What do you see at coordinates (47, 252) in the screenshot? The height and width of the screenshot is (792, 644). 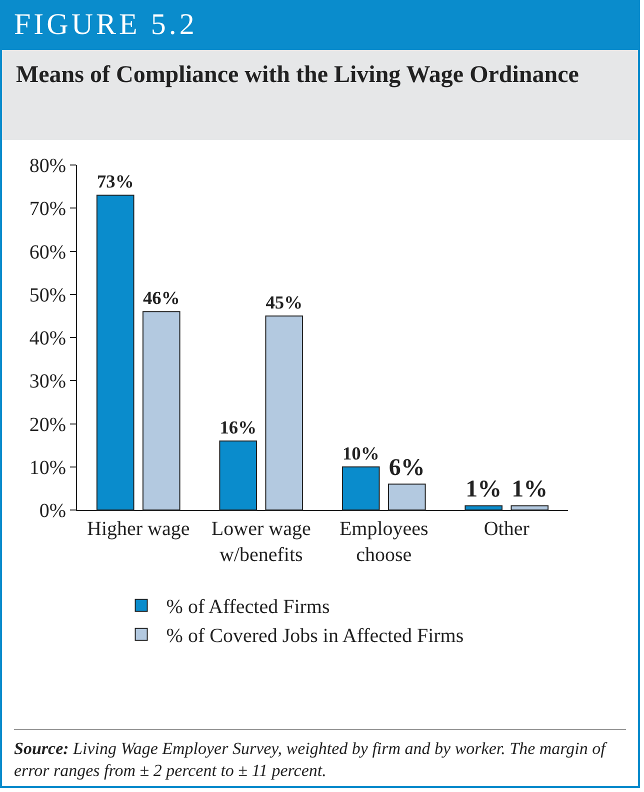 I see `y-tick-label: 60%` at bounding box center [47, 252].